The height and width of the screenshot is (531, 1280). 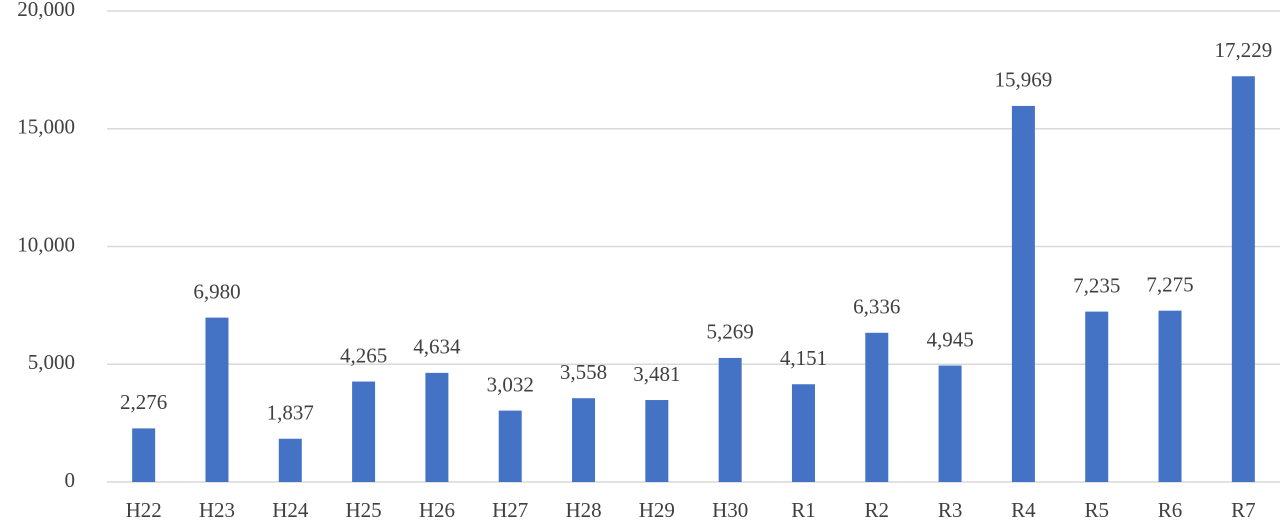 What do you see at coordinates (363, 355) in the screenshot?
I see `data-label: 4,265` at bounding box center [363, 355].